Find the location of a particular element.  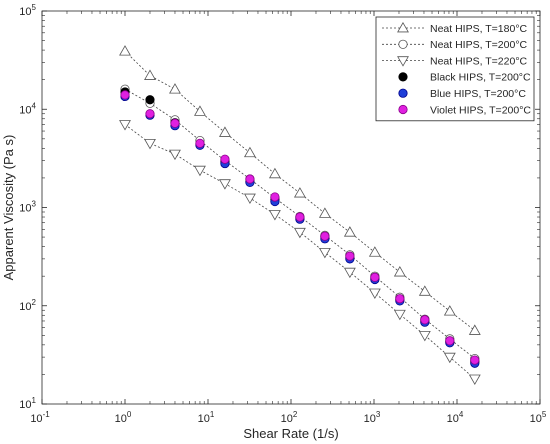

y-tick-label: 10¹ is located at coordinates (27, 403).